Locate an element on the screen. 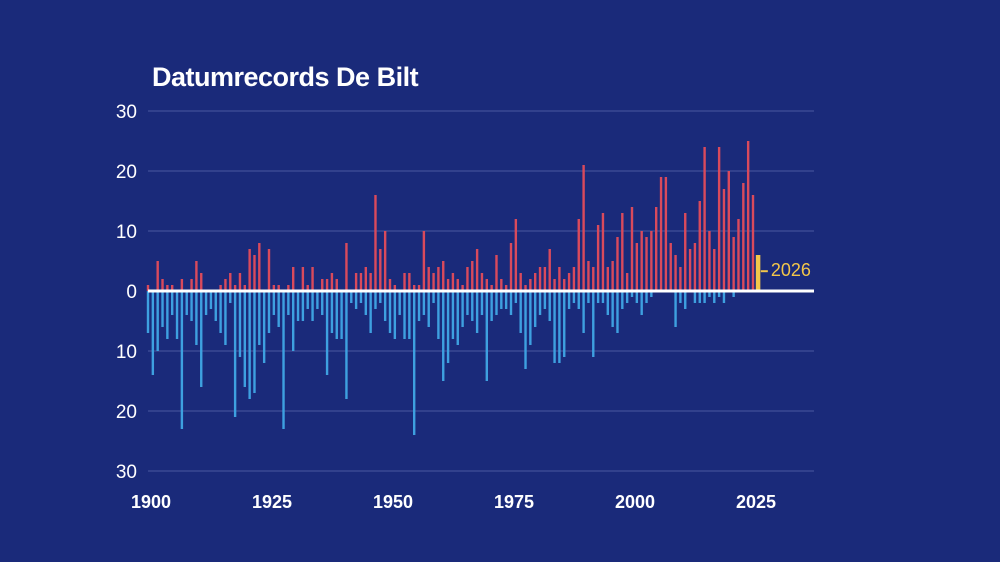 This screenshot has width=1000, height=562. highlight-bar is located at coordinates (758, 273).